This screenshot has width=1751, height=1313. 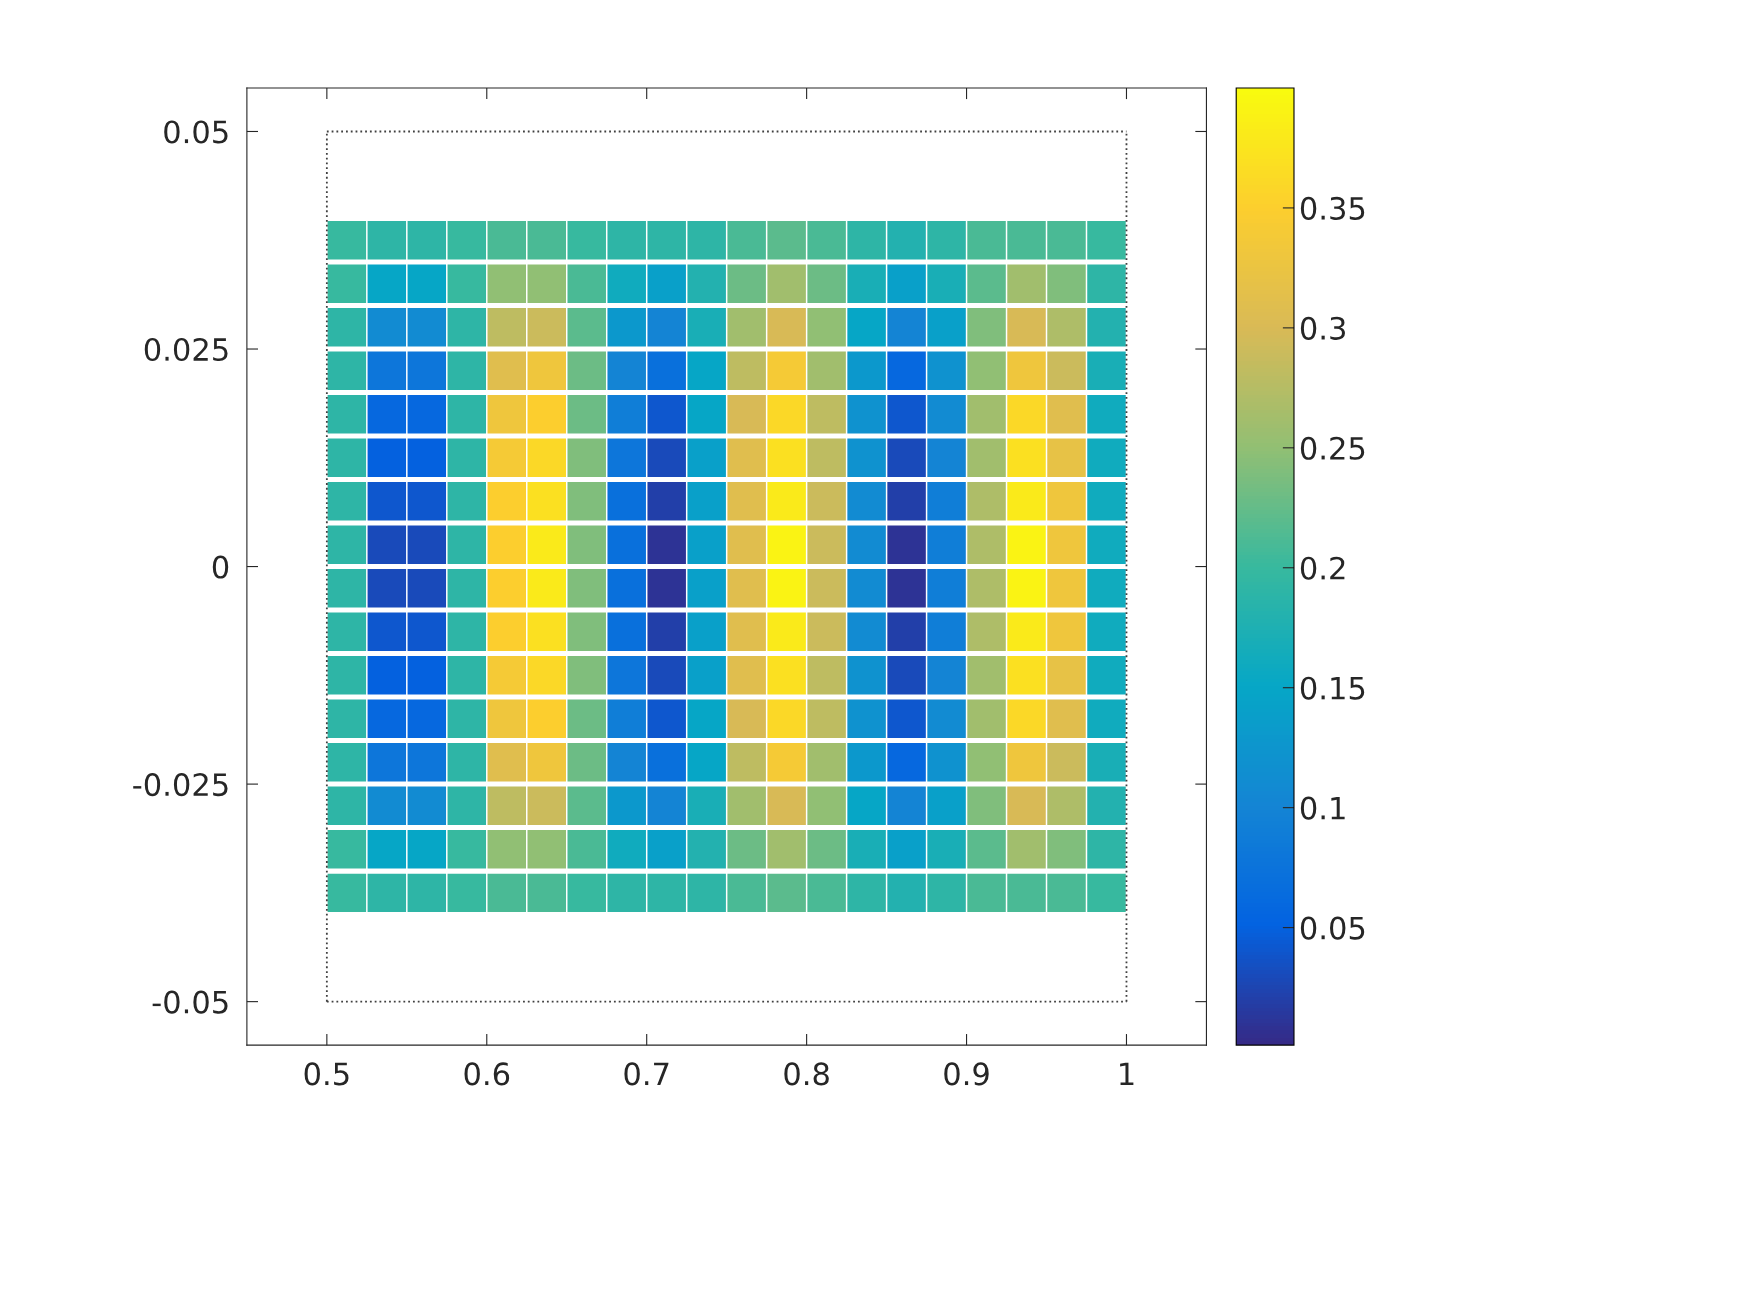 I want to click on color-bar-label: 0.35, so click(x=1332, y=208).